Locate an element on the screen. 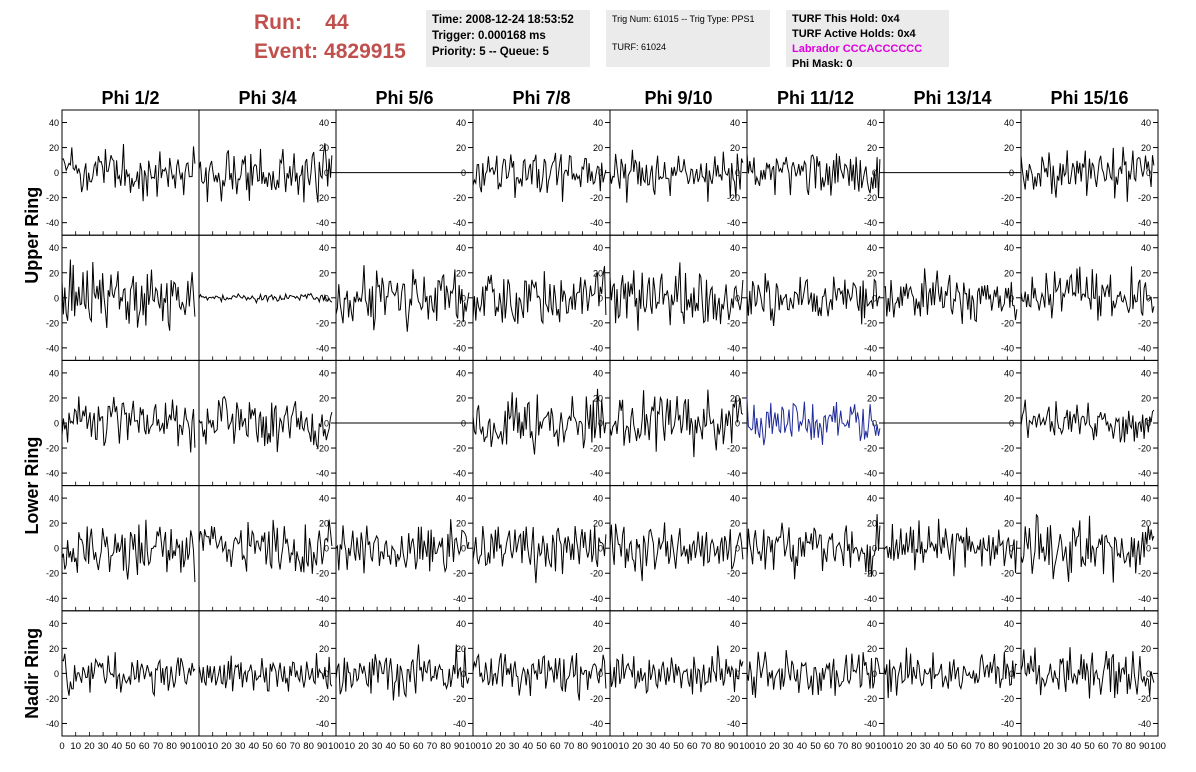  column-header: Phi 7/8 is located at coordinates (541, 98).